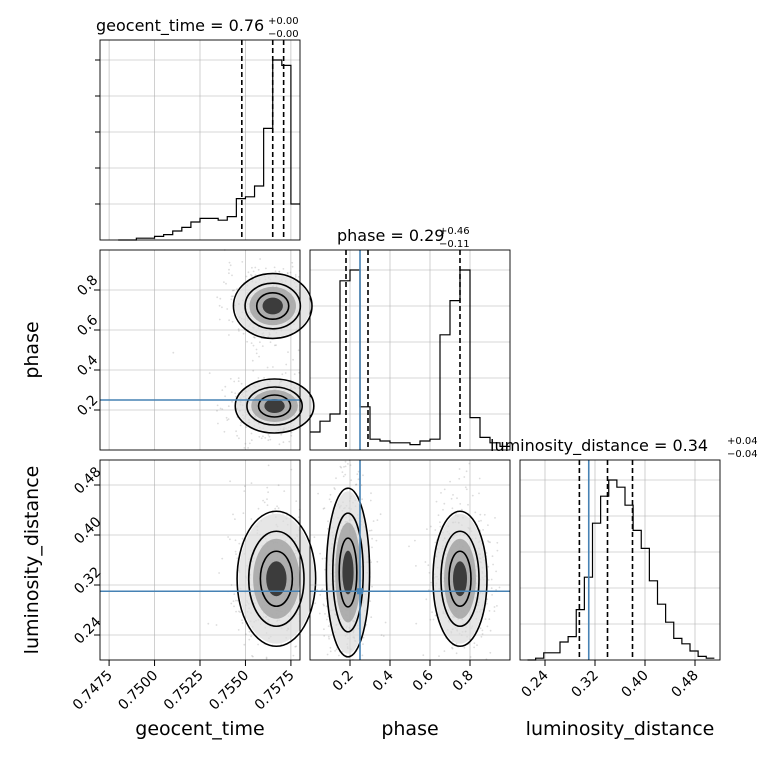  Describe the element at coordinates (32, 349) in the screenshot. I see `ylabel-phase: phase` at that location.